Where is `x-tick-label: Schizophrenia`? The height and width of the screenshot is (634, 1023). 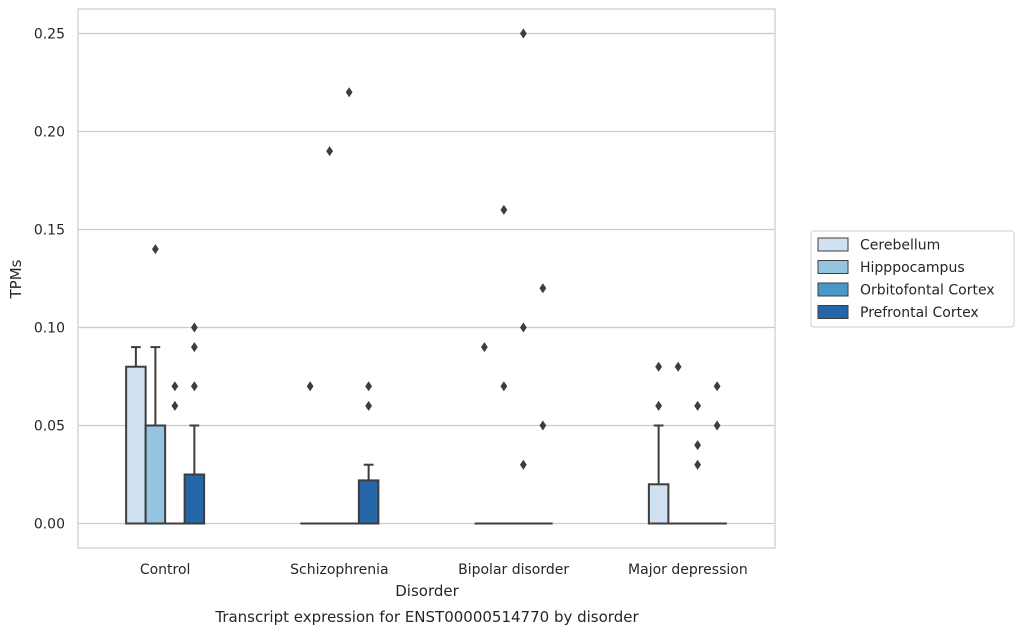 x-tick-label: Schizophrenia is located at coordinates (339, 570).